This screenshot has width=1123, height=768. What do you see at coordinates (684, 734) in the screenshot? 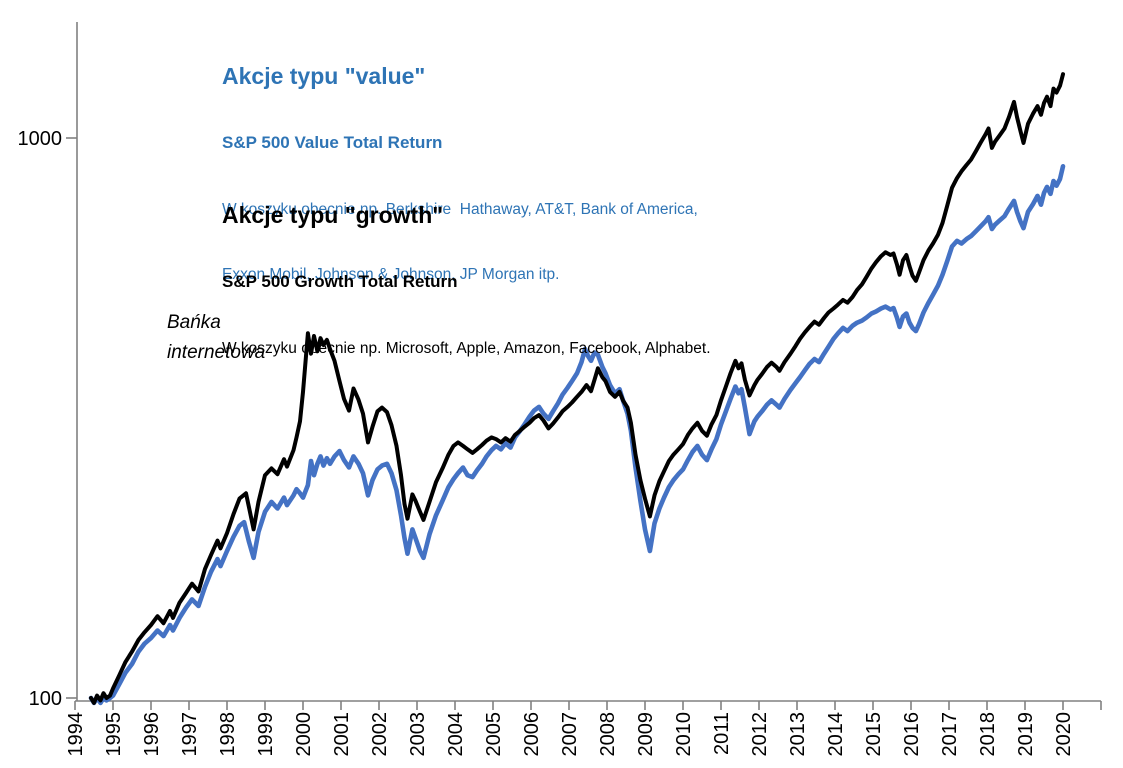
I see `x-tick-label: 2010` at bounding box center [684, 734].